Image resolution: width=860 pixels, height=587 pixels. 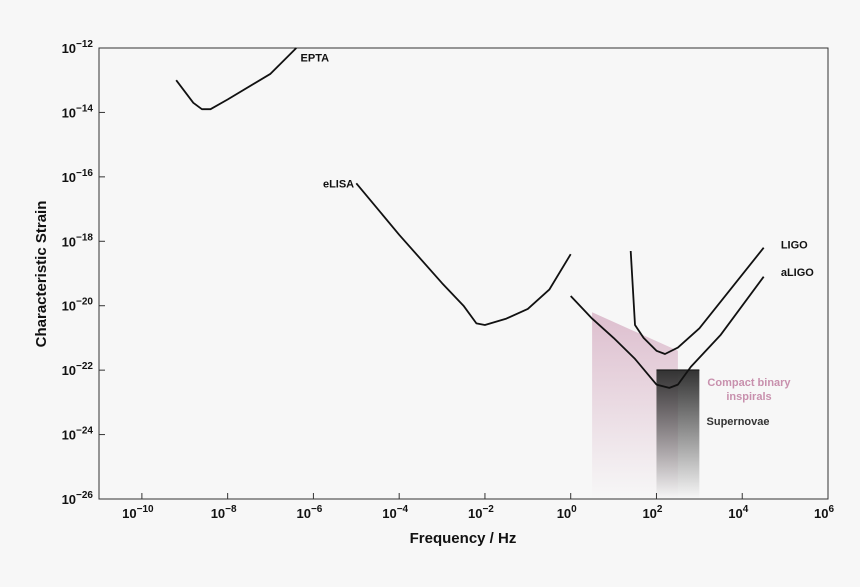 What do you see at coordinates (78, 47) in the screenshot?
I see `y-tick-label: 10−12` at bounding box center [78, 47].